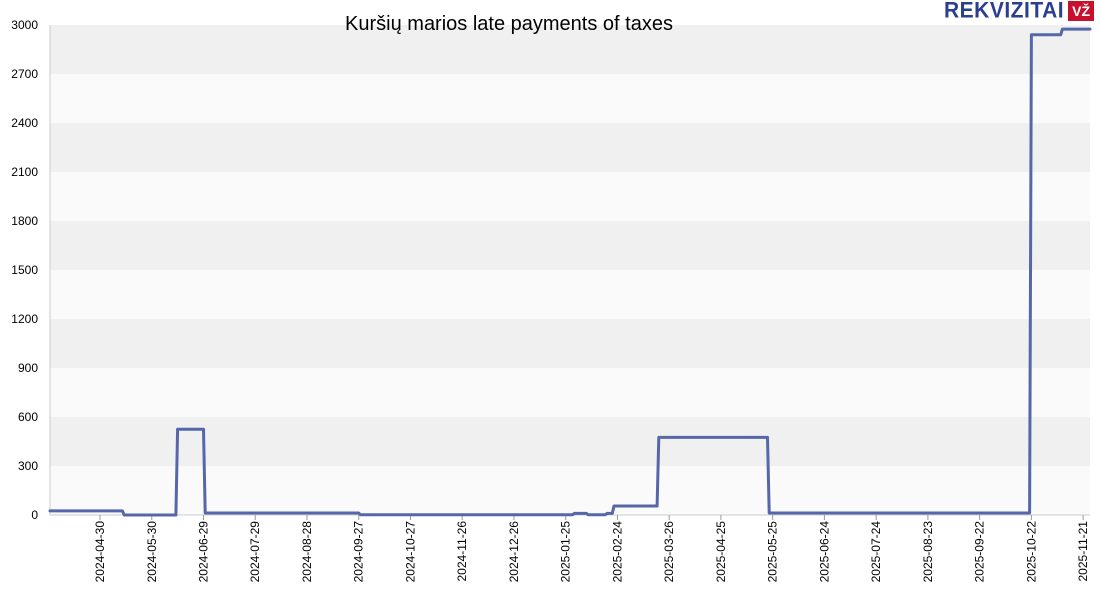 The height and width of the screenshot is (590, 1100). I want to click on y-tick-label: 2700, so click(24, 74).